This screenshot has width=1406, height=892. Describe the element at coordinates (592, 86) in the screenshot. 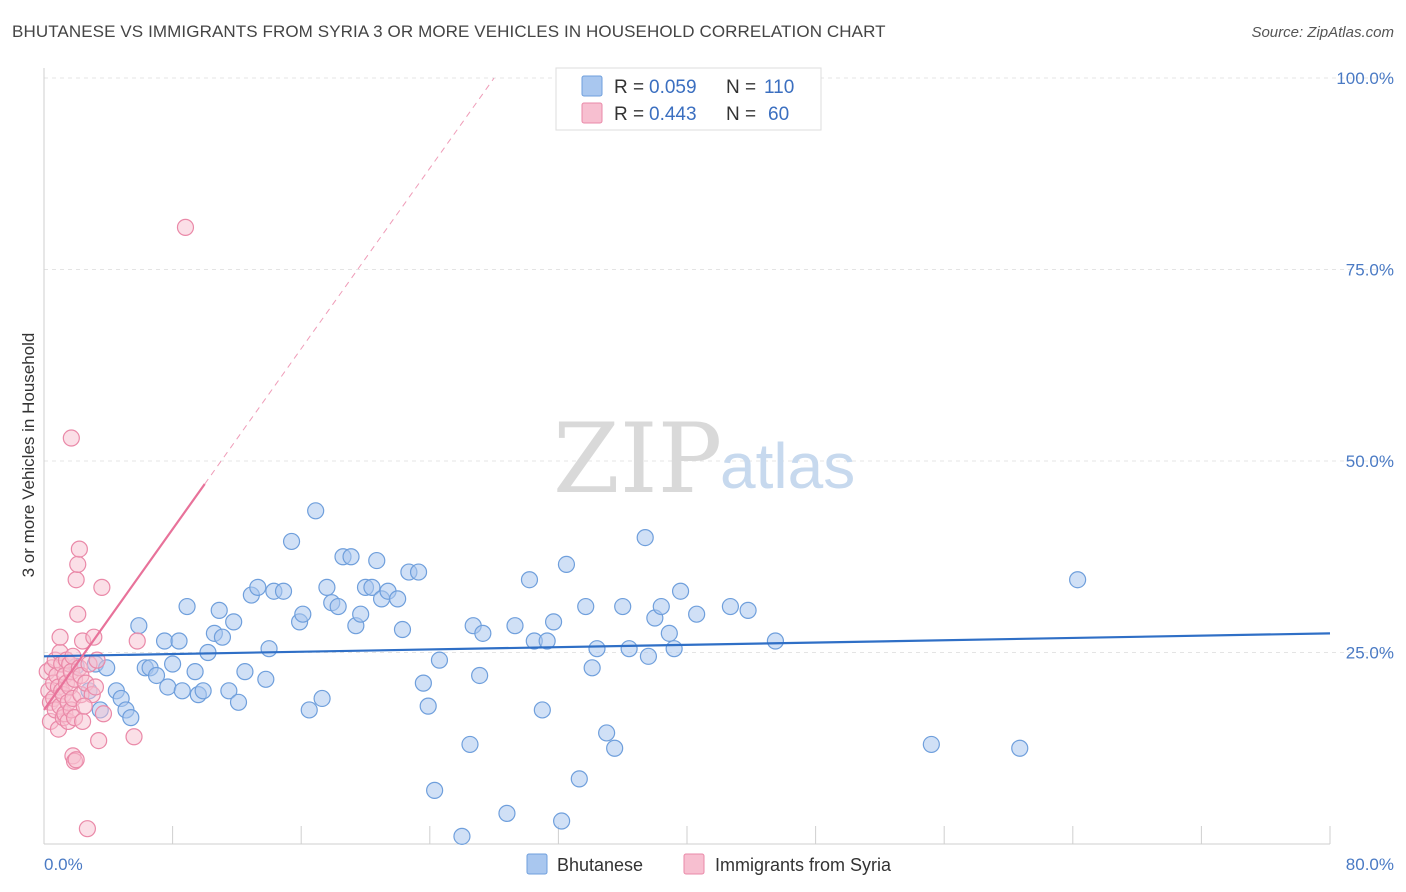

I see `legend-swatch-blue` at that location.